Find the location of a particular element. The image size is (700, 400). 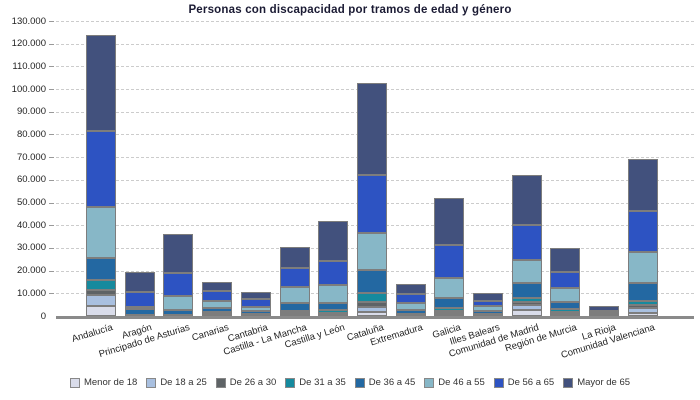

y-axis-tick-label: 0 is located at coordinates (43, 316).